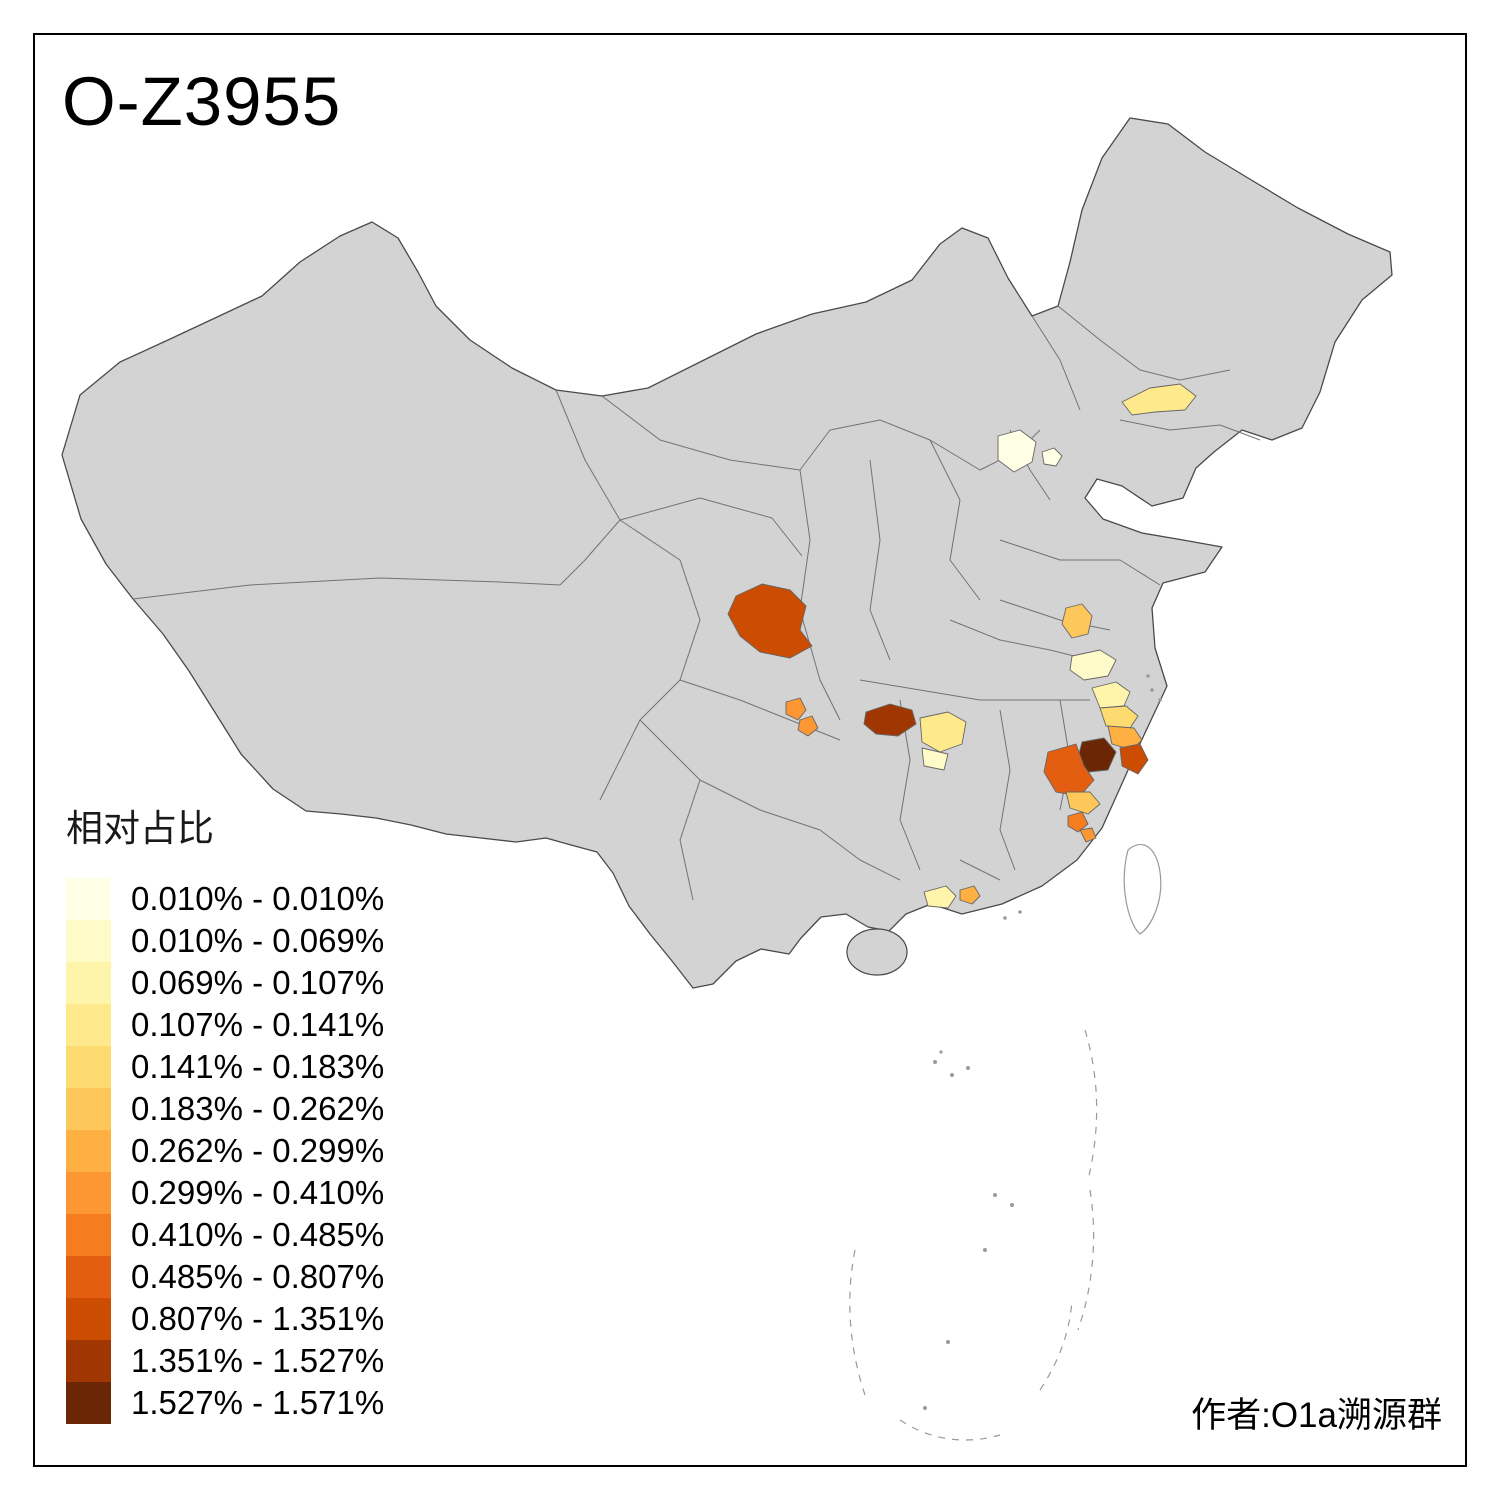 The image size is (1500, 1500). I want to click on map-highlights, so click(962, 646).